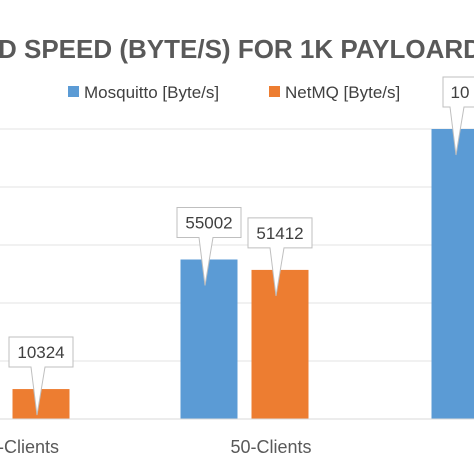  I want to click on legend-label-mosquitto: Mosquitto [Byte/s], so click(151, 92).